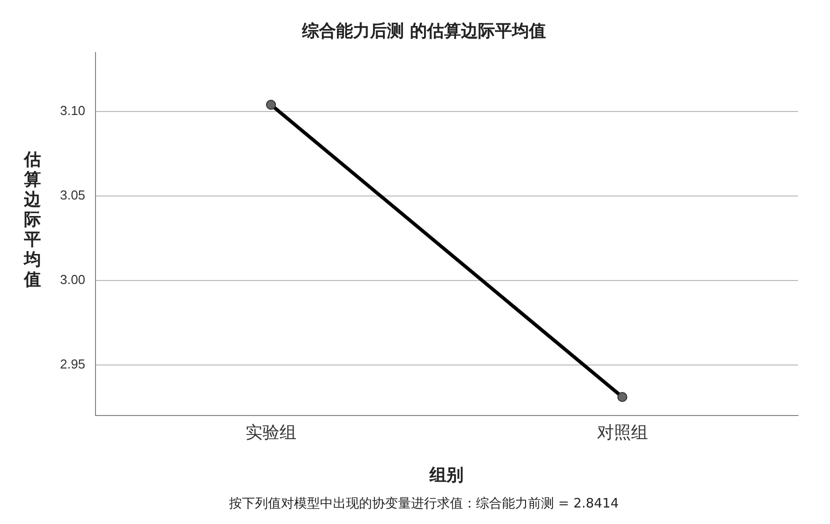  What do you see at coordinates (73, 364) in the screenshot?
I see `y-tick-label: 2.95` at bounding box center [73, 364].